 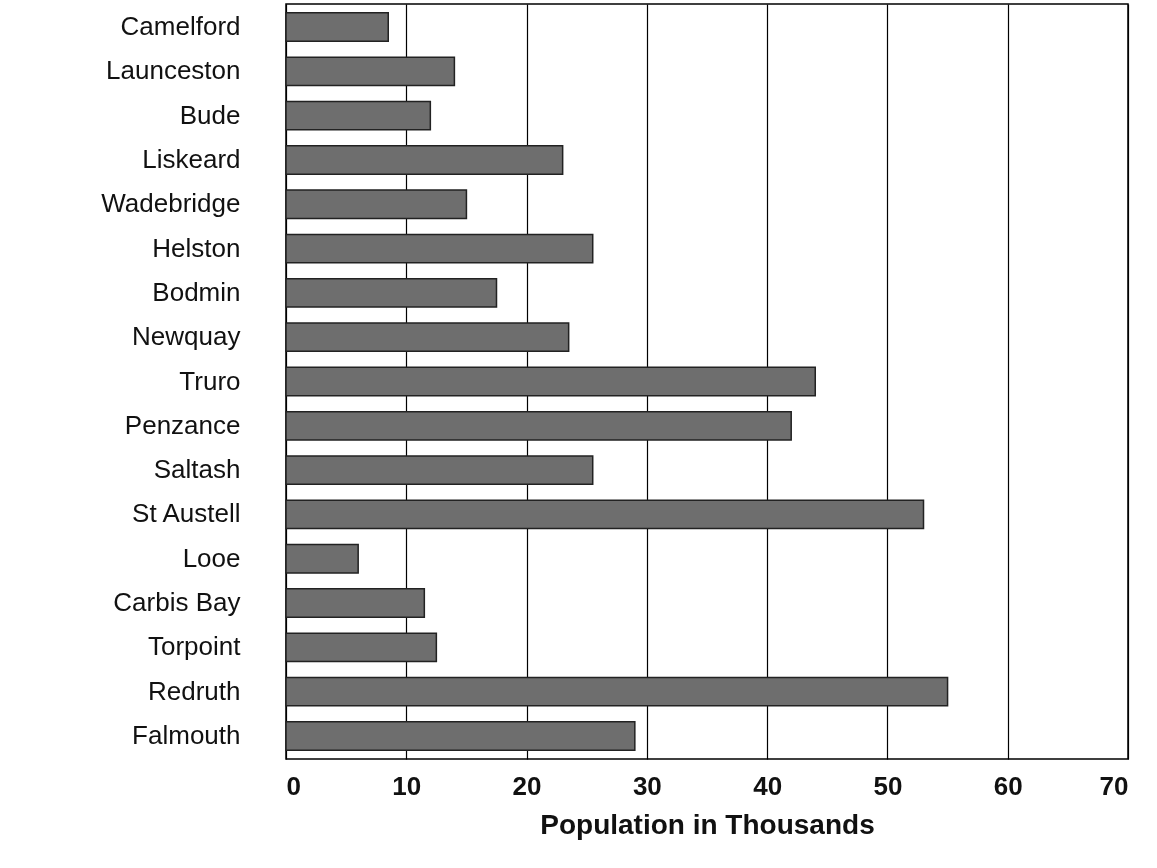 What do you see at coordinates (1114, 785) in the screenshot?
I see `x-tick-label: 70` at bounding box center [1114, 785].